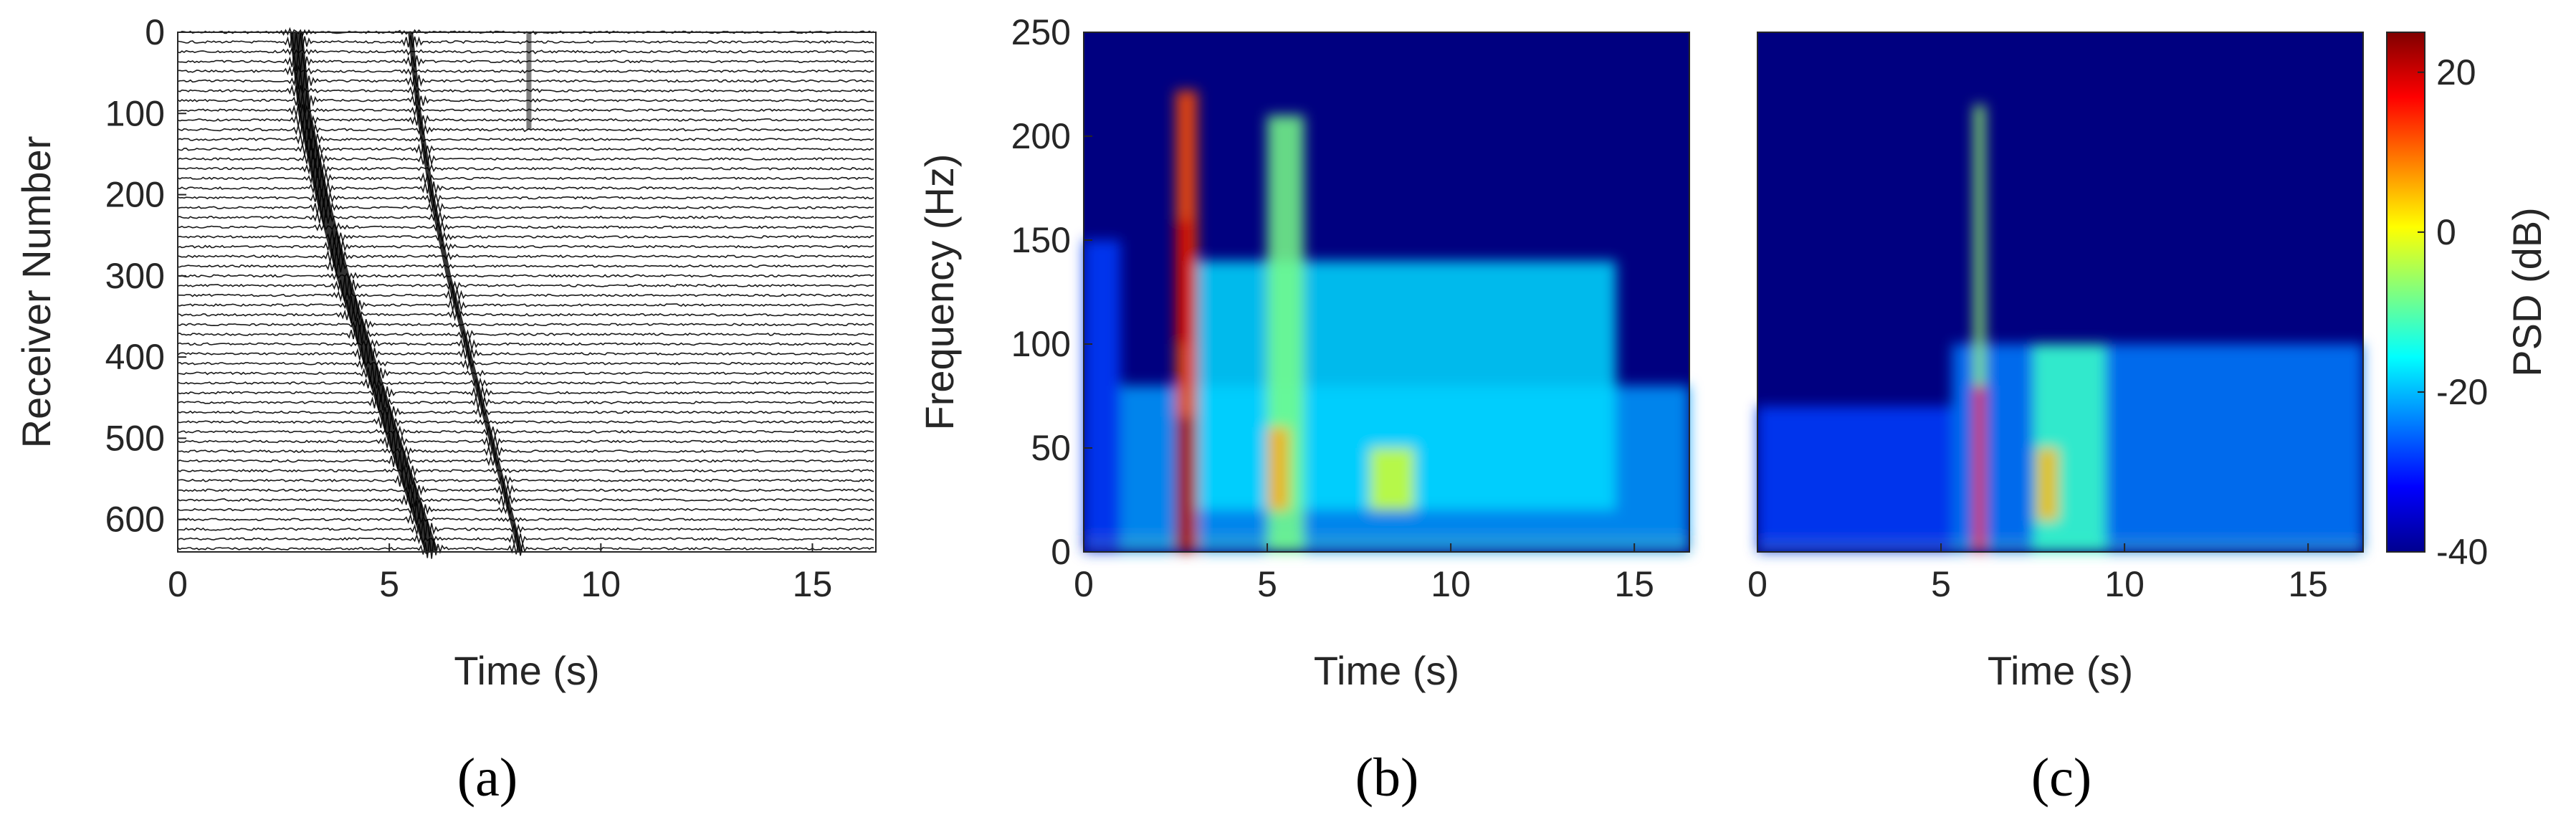 The image size is (2576, 825). I want to click on y-tick-label: 150, so click(1041, 240).